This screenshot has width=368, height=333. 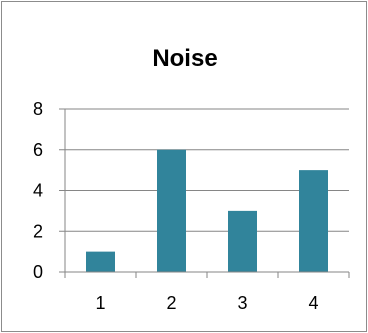 I want to click on x-tick-label: 2, so click(x=171, y=303).